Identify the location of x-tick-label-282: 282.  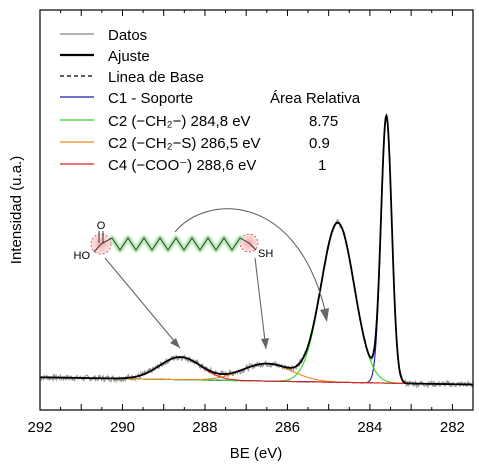
(452, 427).